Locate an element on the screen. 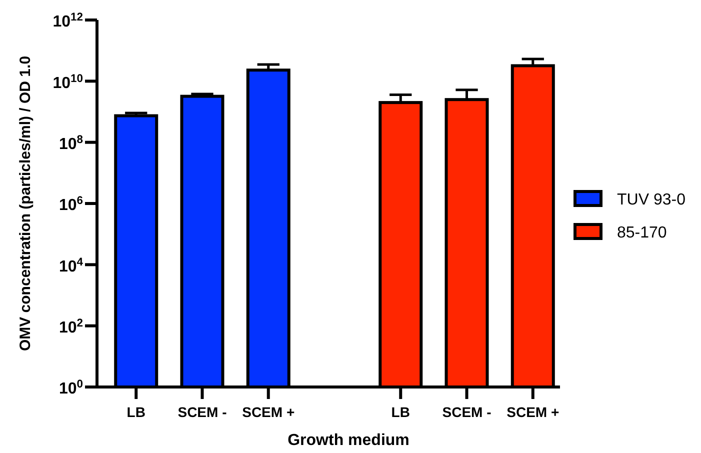 The image size is (701, 453). y-tick-label: 10$^{0}$ is located at coordinates (70, 388).